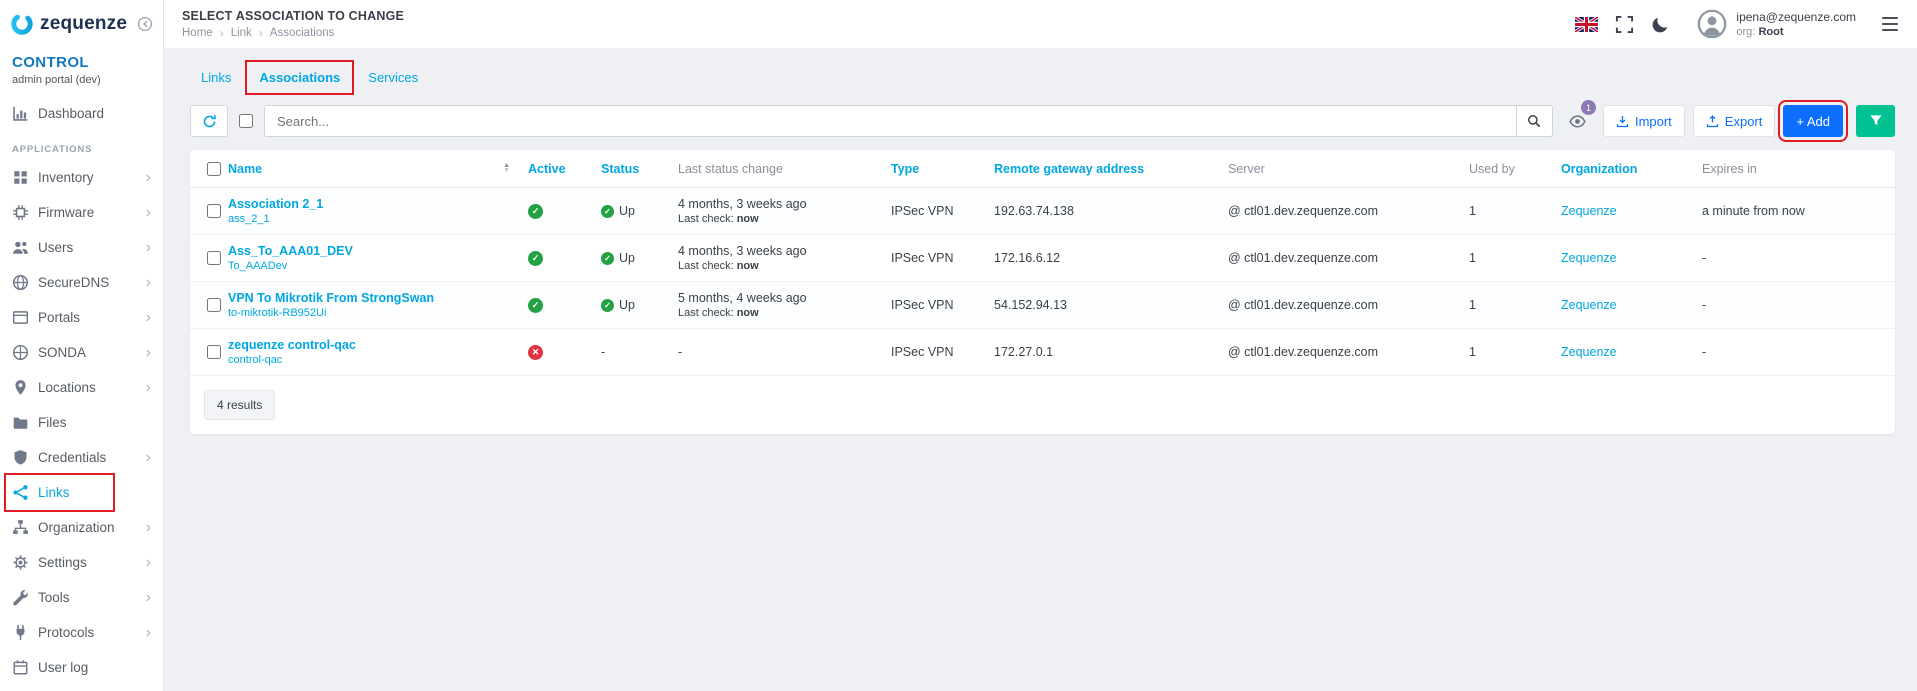  Describe the element at coordinates (56, 80) in the screenshot. I see `portal-subtitle: admin portal (dev)` at that location.